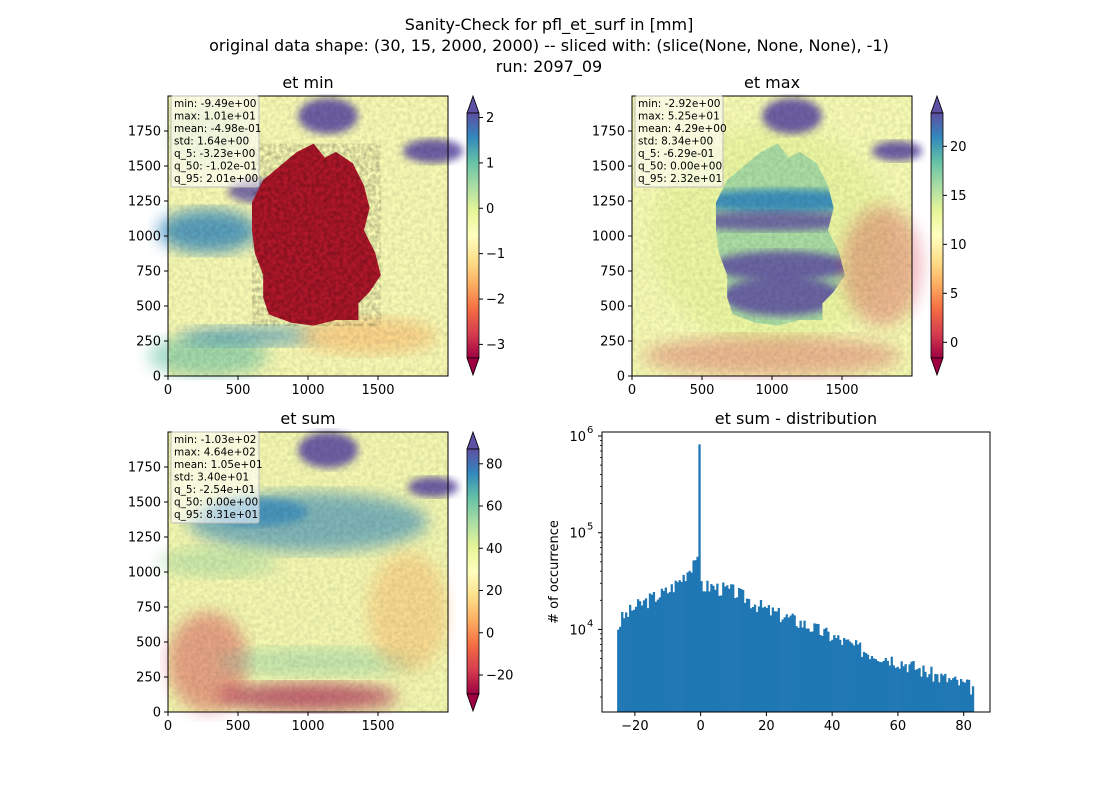 The image size is (1100, 800). I want to click on stat-min: min: -9.49e+00, so click(215, 104).